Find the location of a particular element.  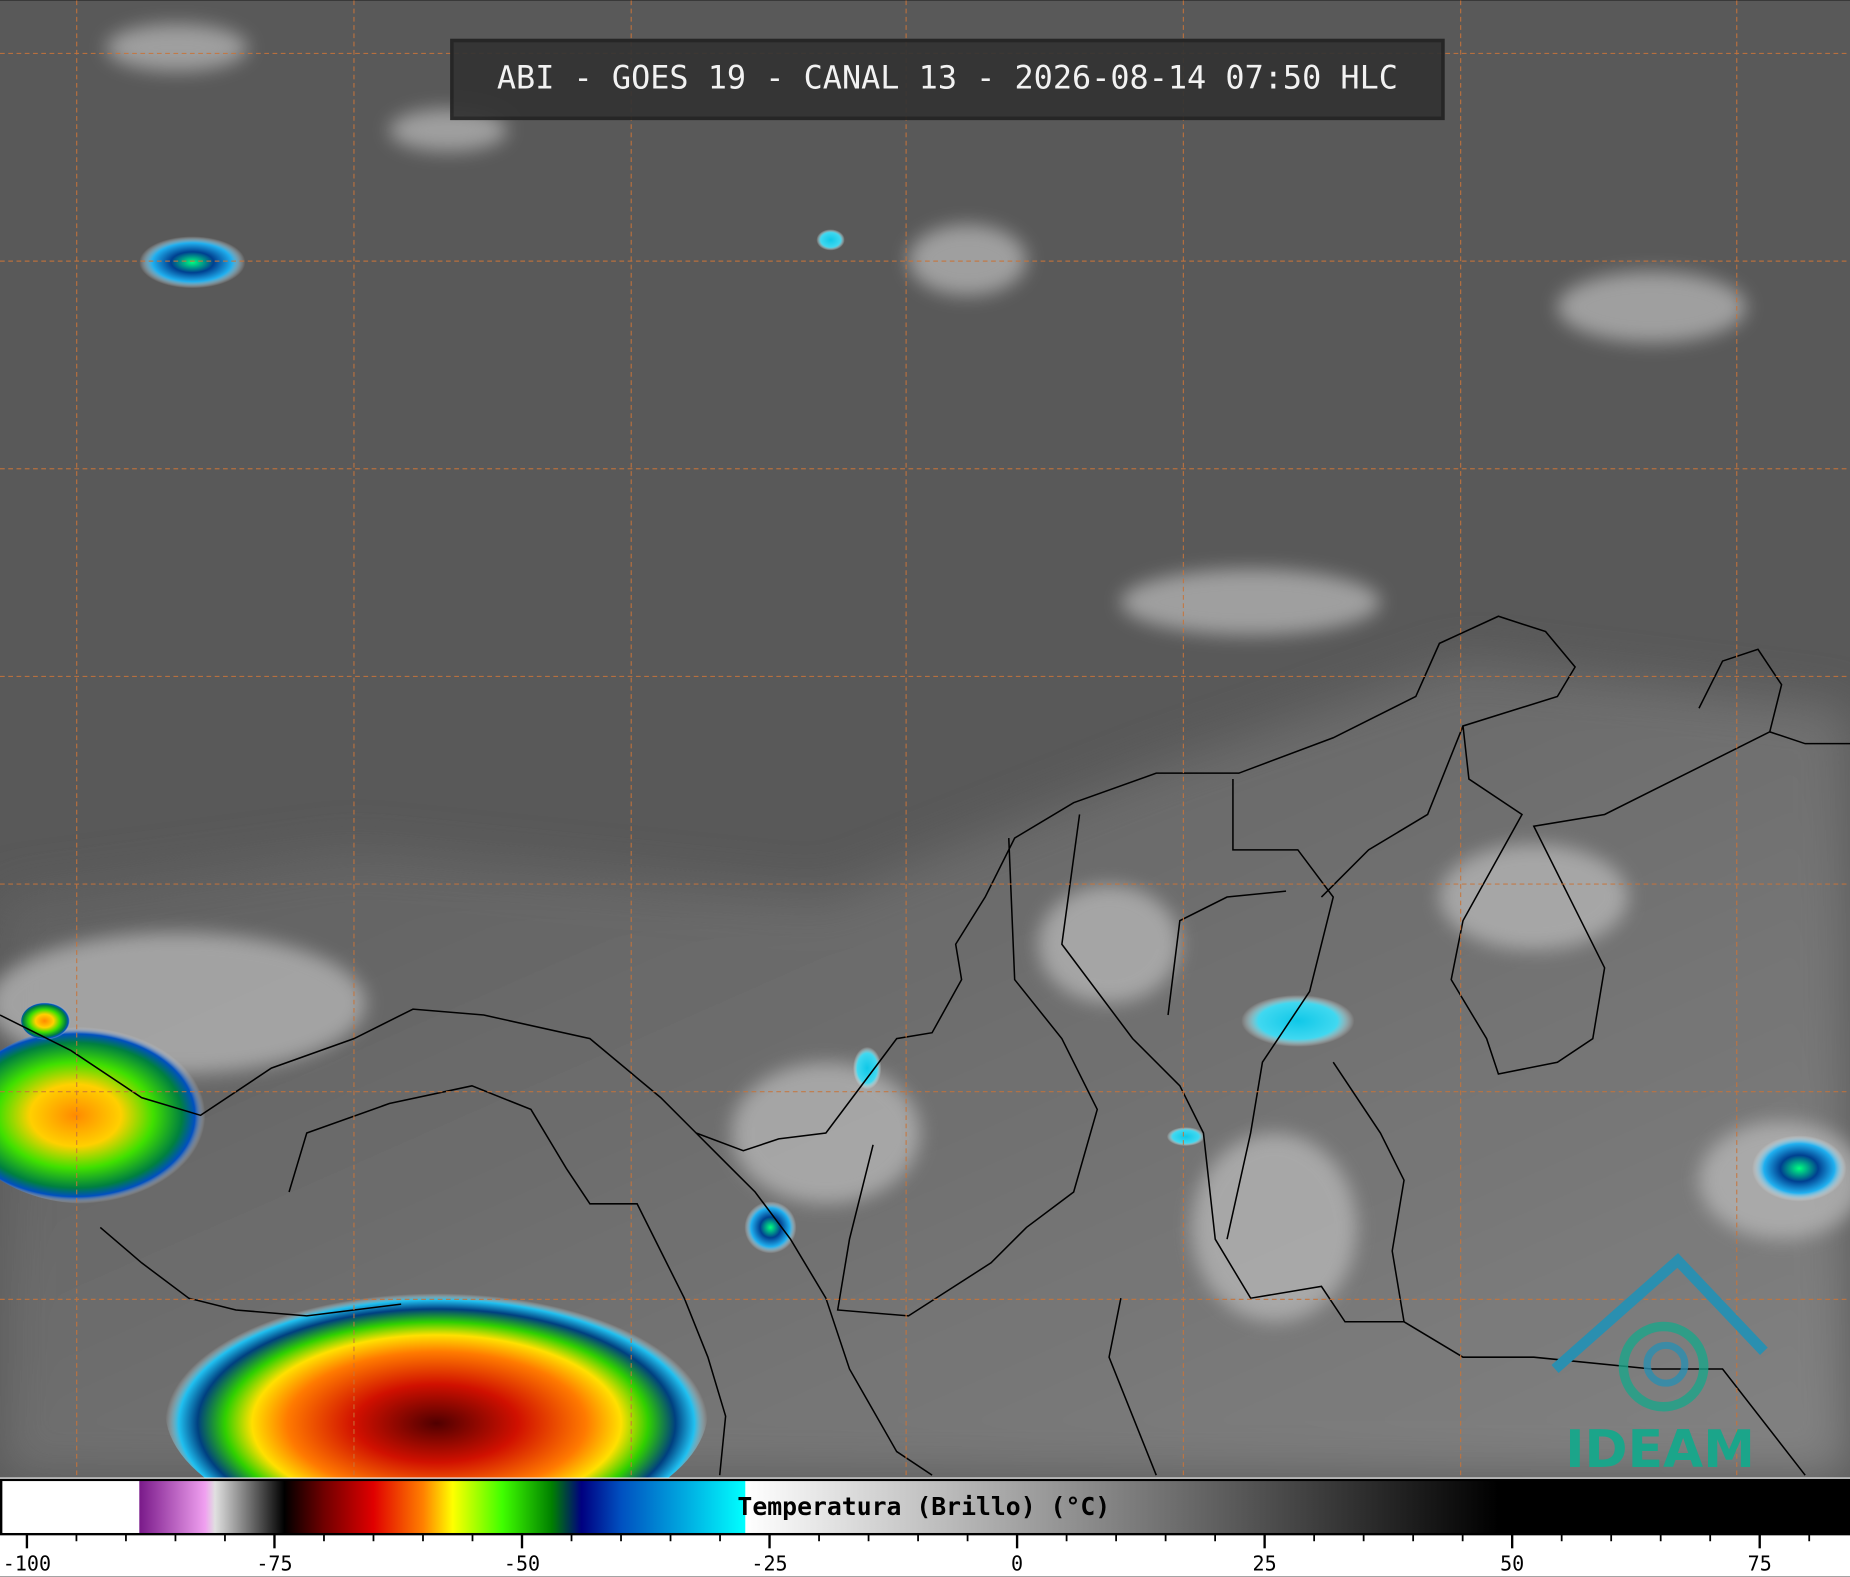

tick-label: 75 is located at coordinates (1760, 1563).